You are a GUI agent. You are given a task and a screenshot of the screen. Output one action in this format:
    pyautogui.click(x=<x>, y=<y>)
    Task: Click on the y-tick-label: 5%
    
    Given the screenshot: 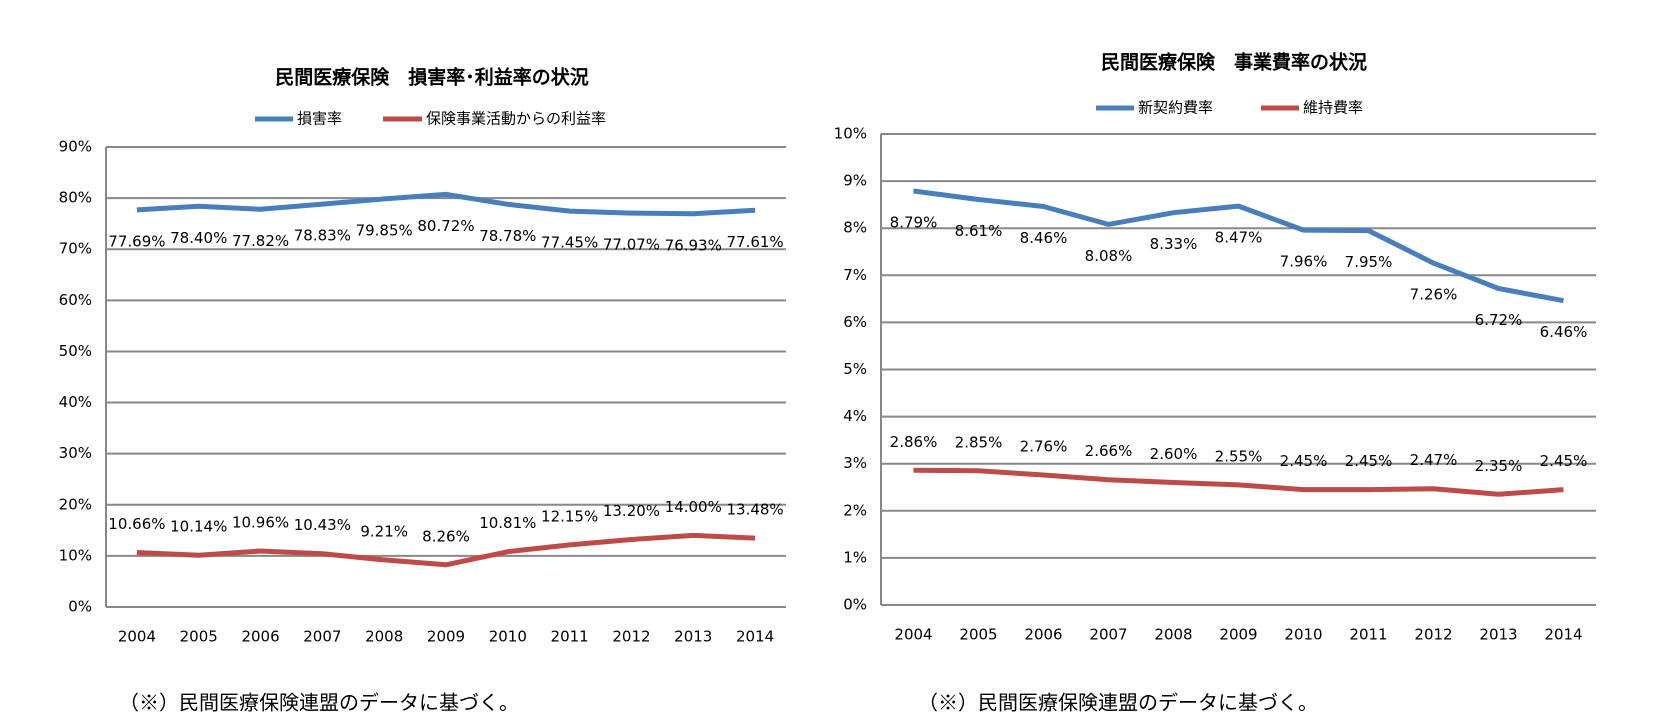 What is the action you would take?
    pyautogui.click(x=855, y=369)
    